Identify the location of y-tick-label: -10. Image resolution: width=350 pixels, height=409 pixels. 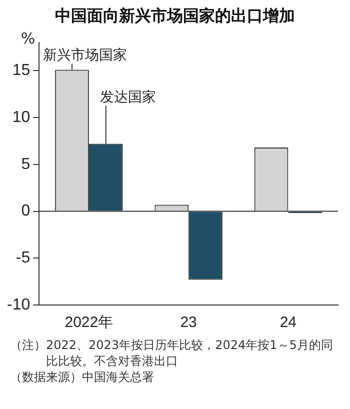
(18, 305).